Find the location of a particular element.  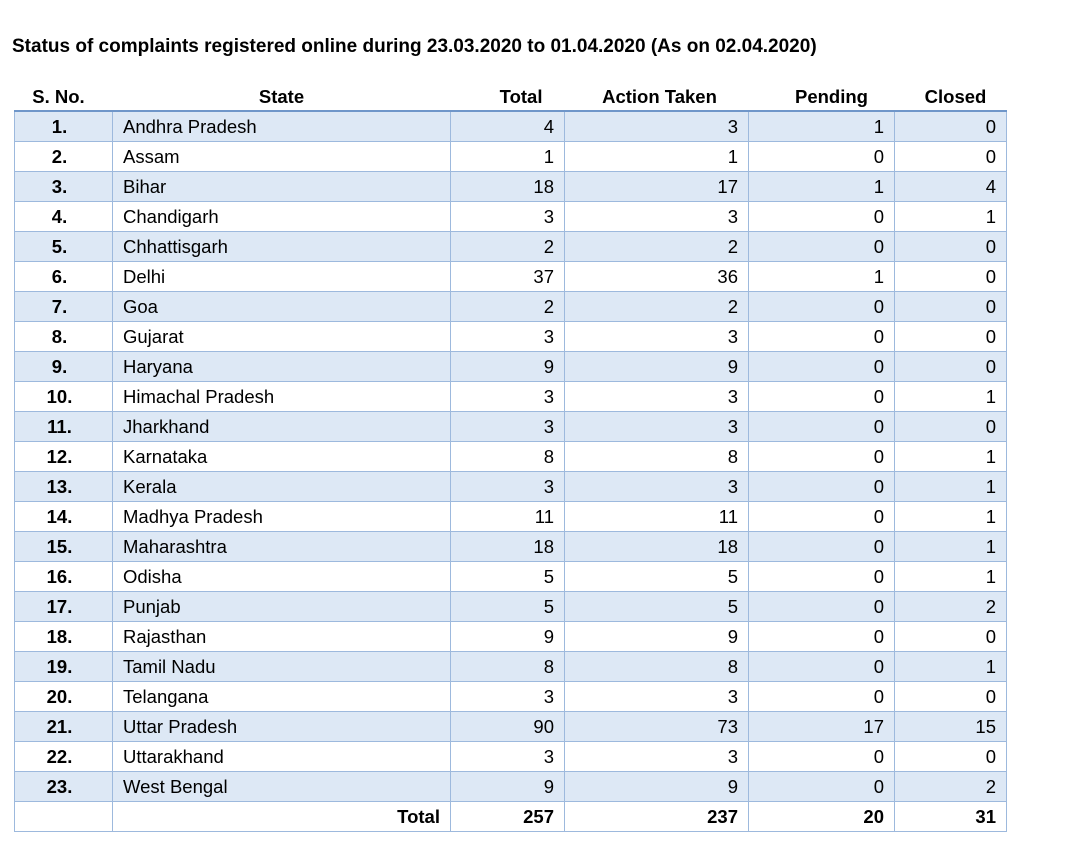

cell-action-taken: 8 is located at coordinates (656, 666).